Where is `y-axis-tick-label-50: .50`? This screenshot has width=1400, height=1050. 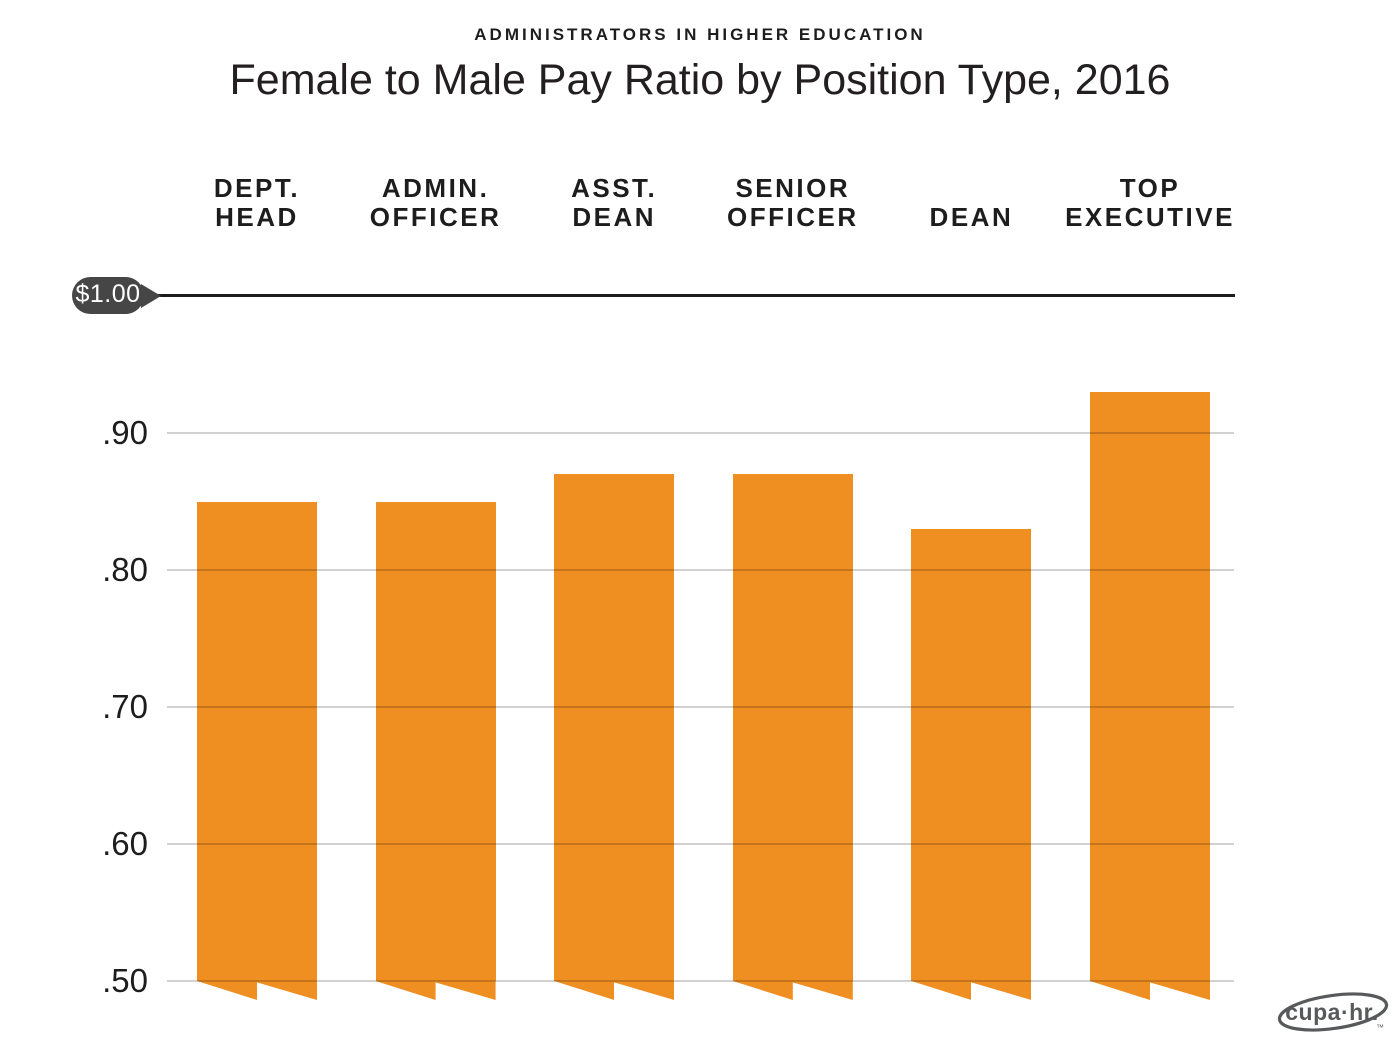
y-axis-tick-label-50: .50 is located at coordinates (125, 980).